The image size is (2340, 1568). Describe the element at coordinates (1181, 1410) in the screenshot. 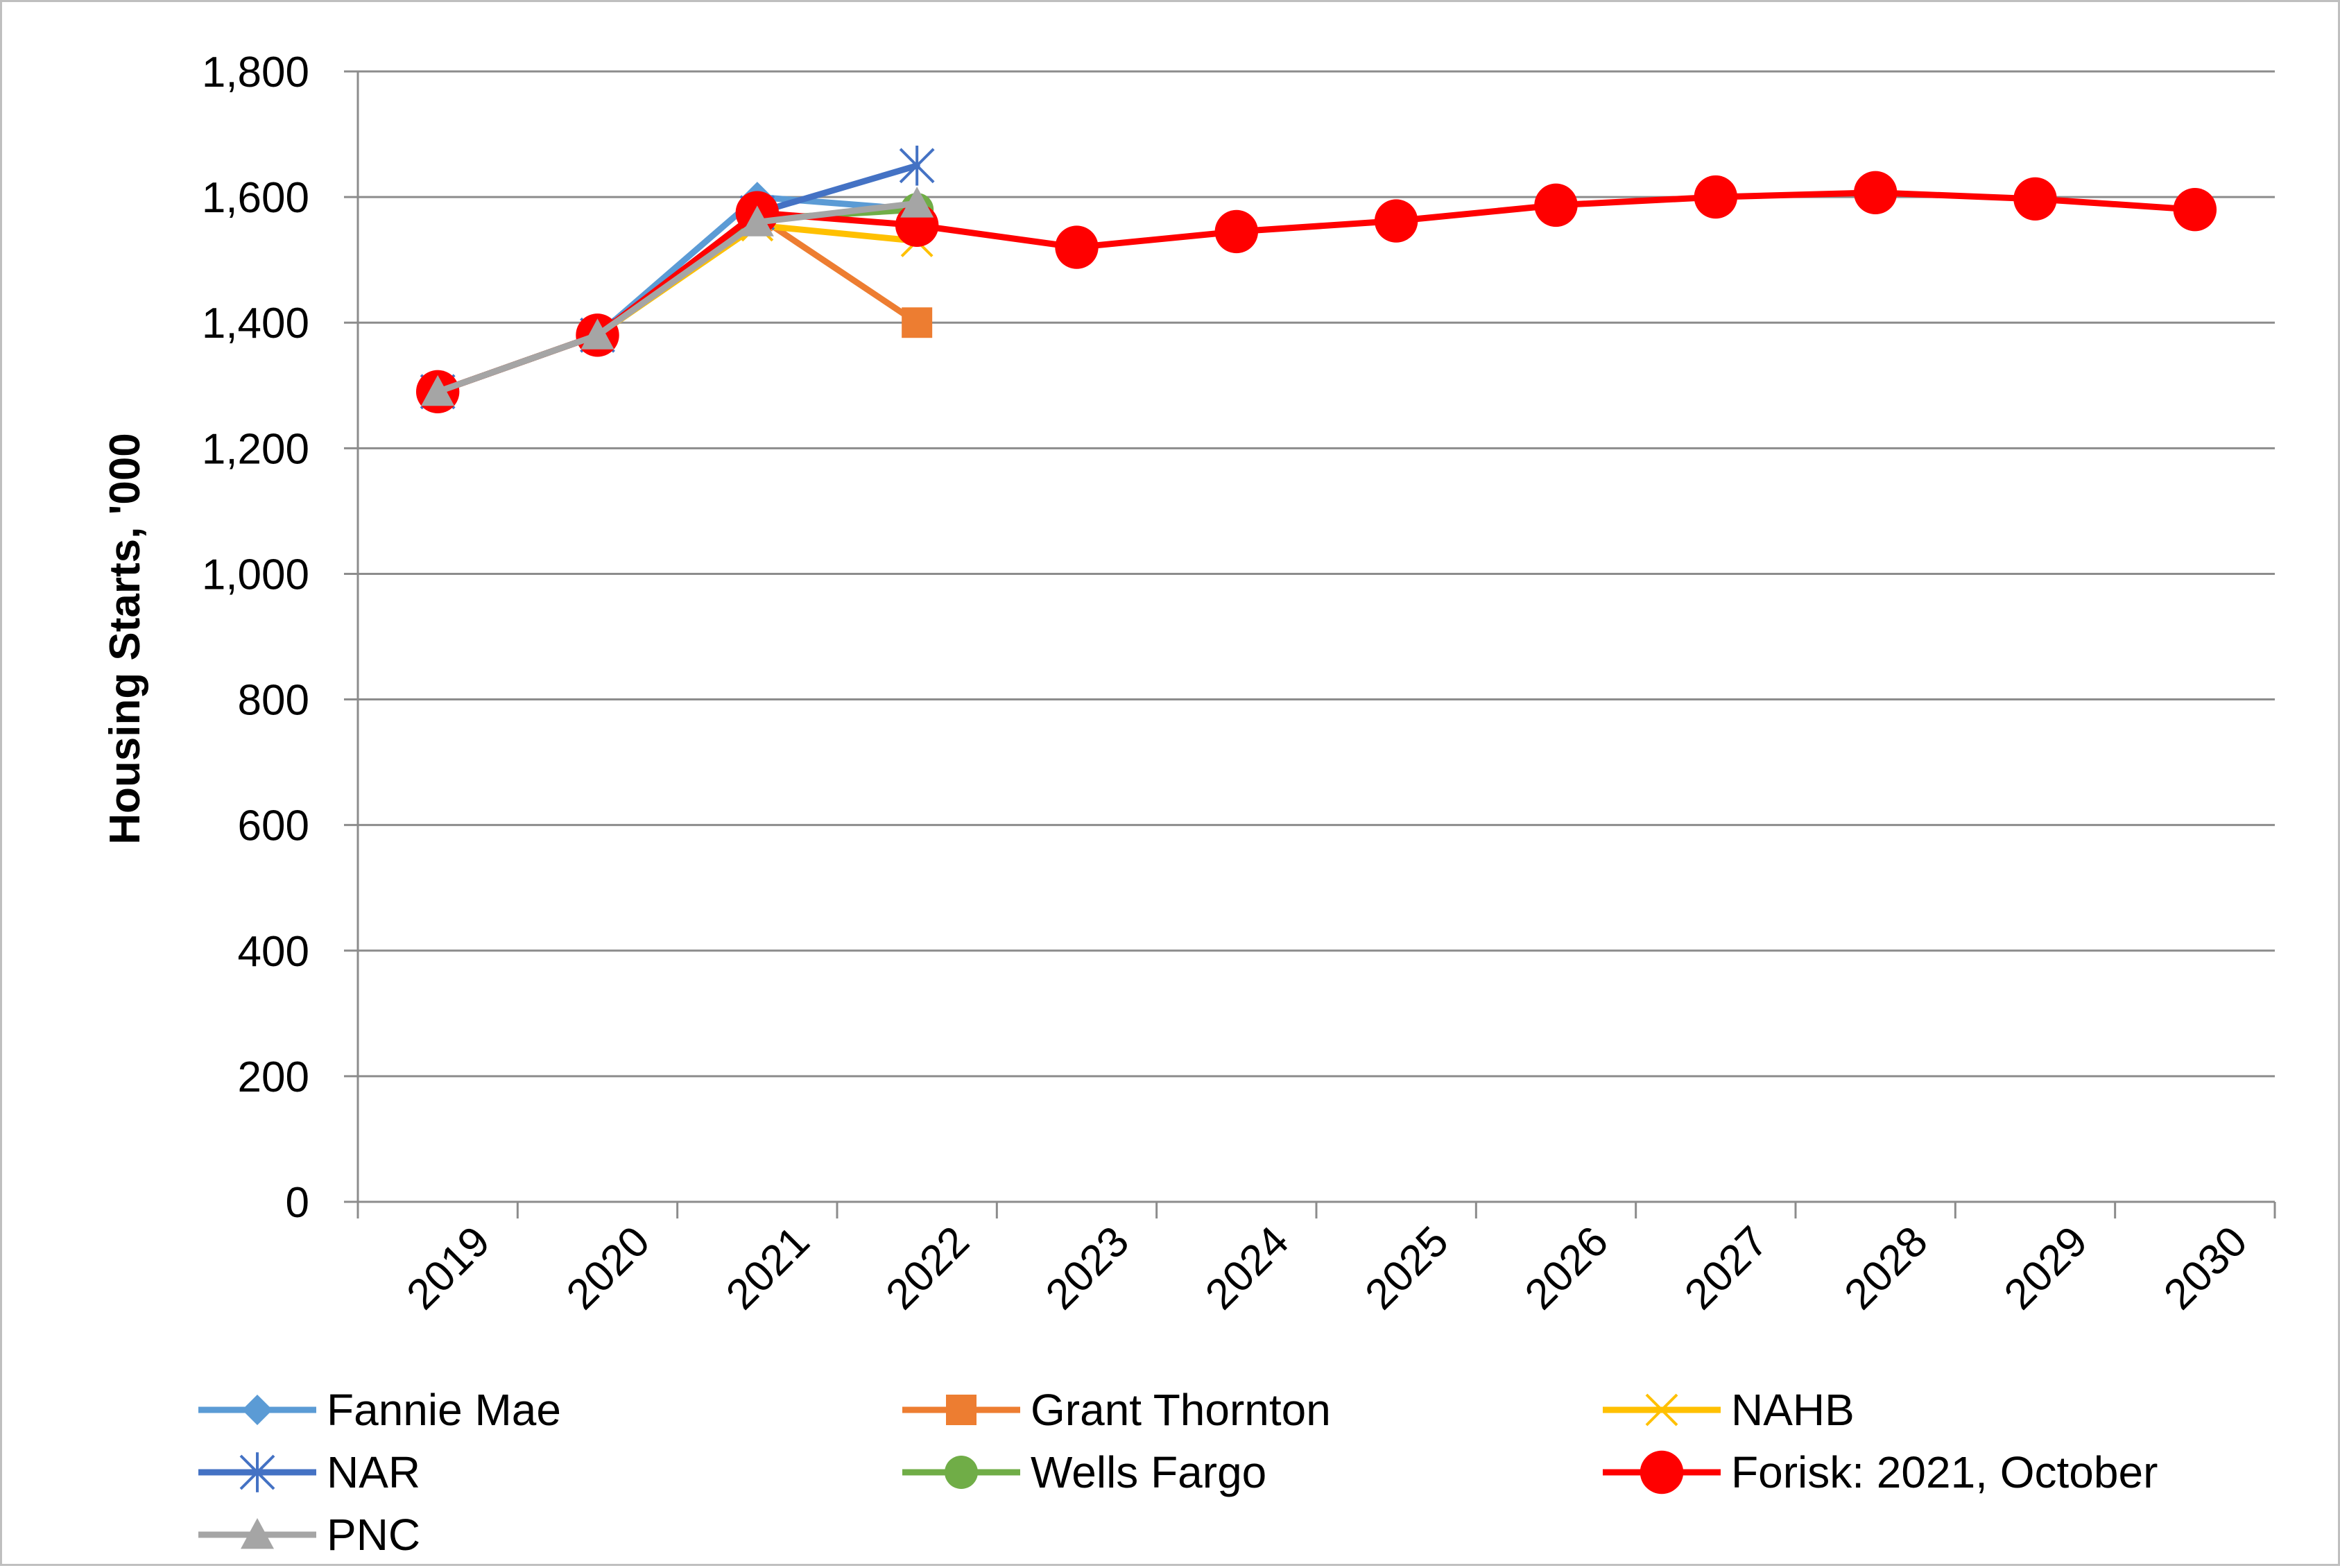

I see `legend-label: Grant Thornton` at that location.